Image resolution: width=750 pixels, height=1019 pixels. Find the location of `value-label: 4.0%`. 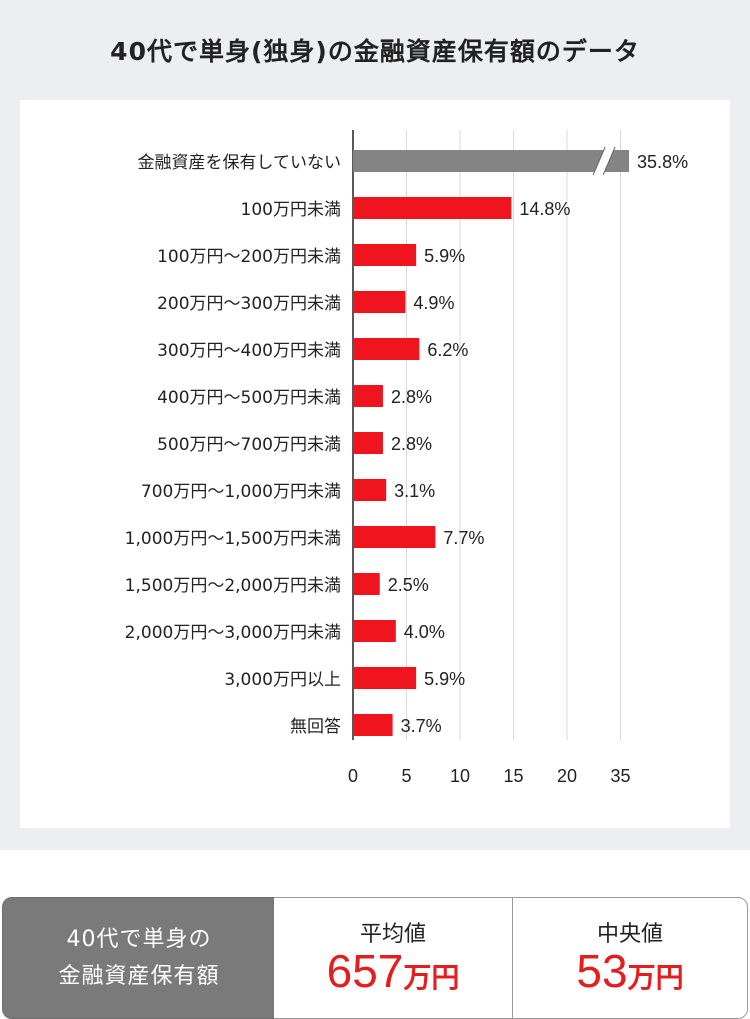

value-label: 4.0% is located at coordinates (424, 632).